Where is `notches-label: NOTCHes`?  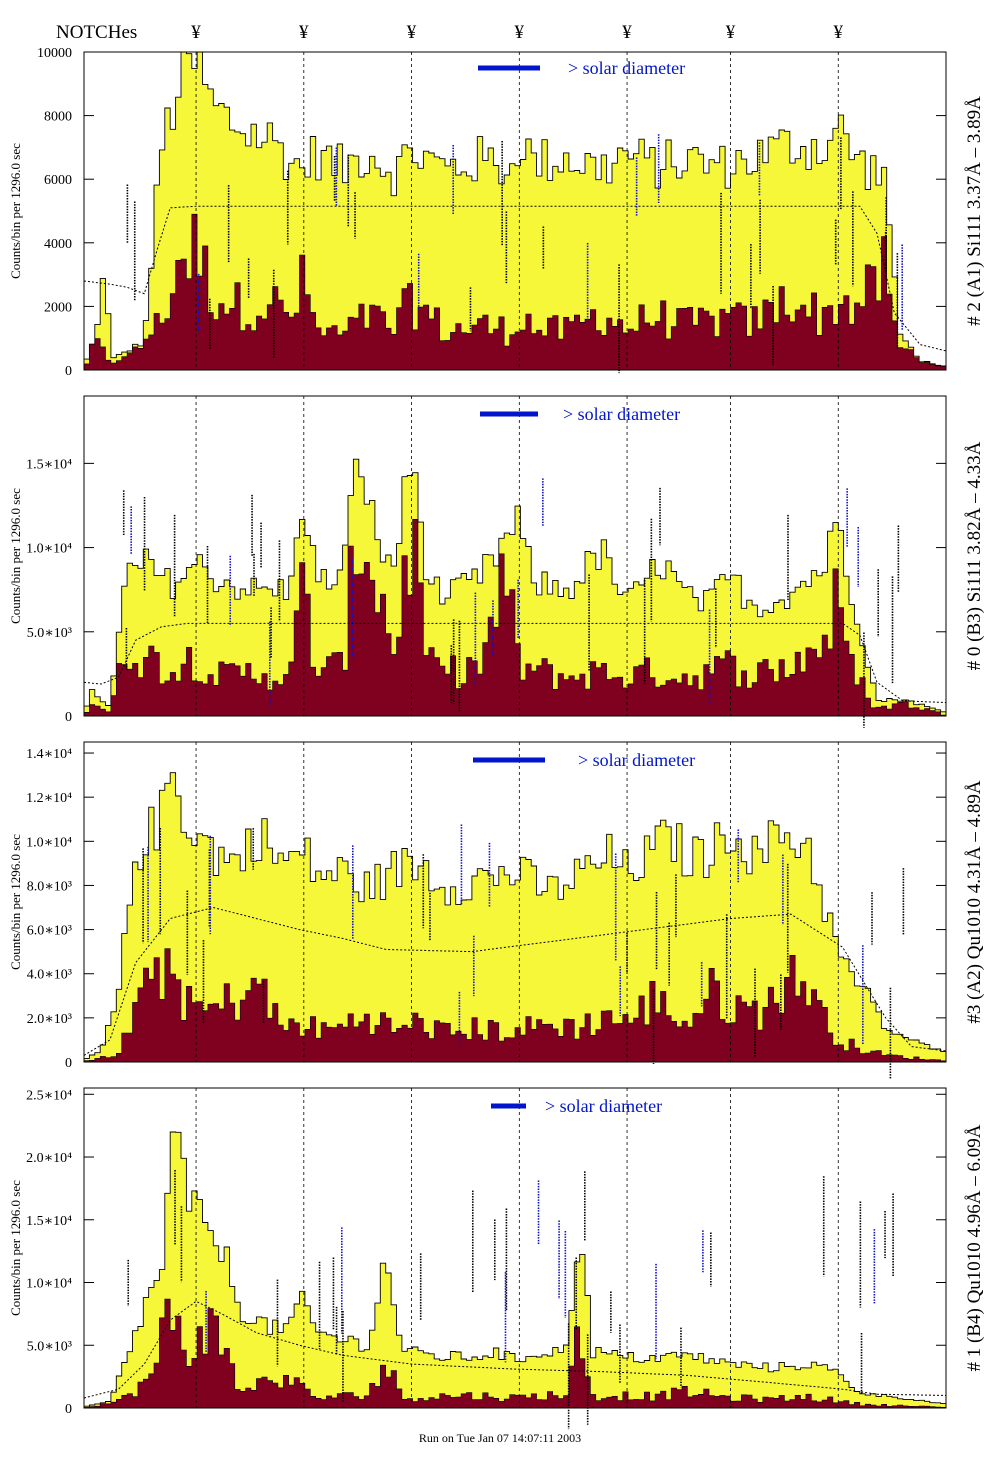 notches-label: NOTCHes is located at coordinates (96, 32).